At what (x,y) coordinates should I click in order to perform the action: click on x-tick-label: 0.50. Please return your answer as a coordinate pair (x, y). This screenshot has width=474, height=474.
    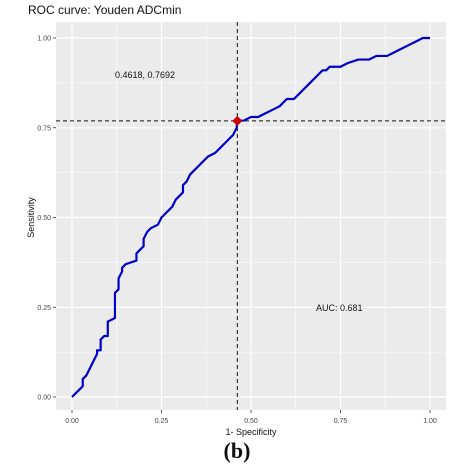
    Looking at the image, I should click on (251, 421).